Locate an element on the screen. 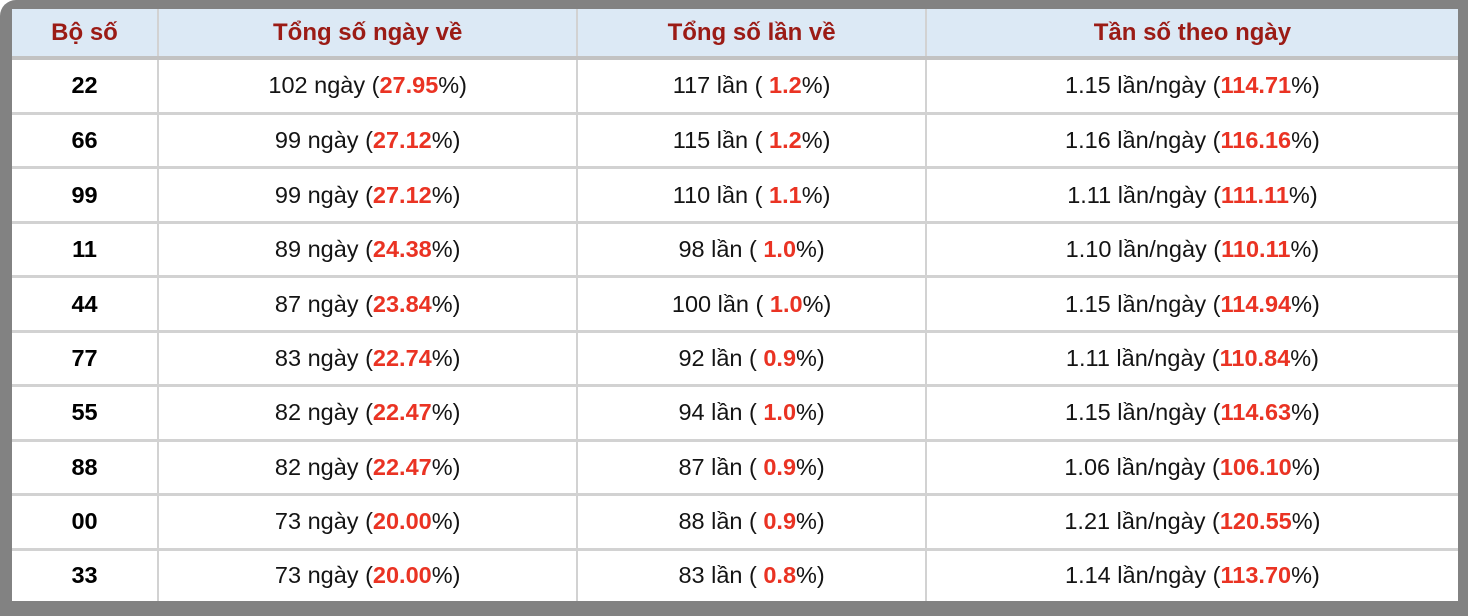 Image resolution: width=1468 pixels, height=616 pixels. frequency-text: 1.16 lần/ngày ( is located at coordinates (1143, 140).